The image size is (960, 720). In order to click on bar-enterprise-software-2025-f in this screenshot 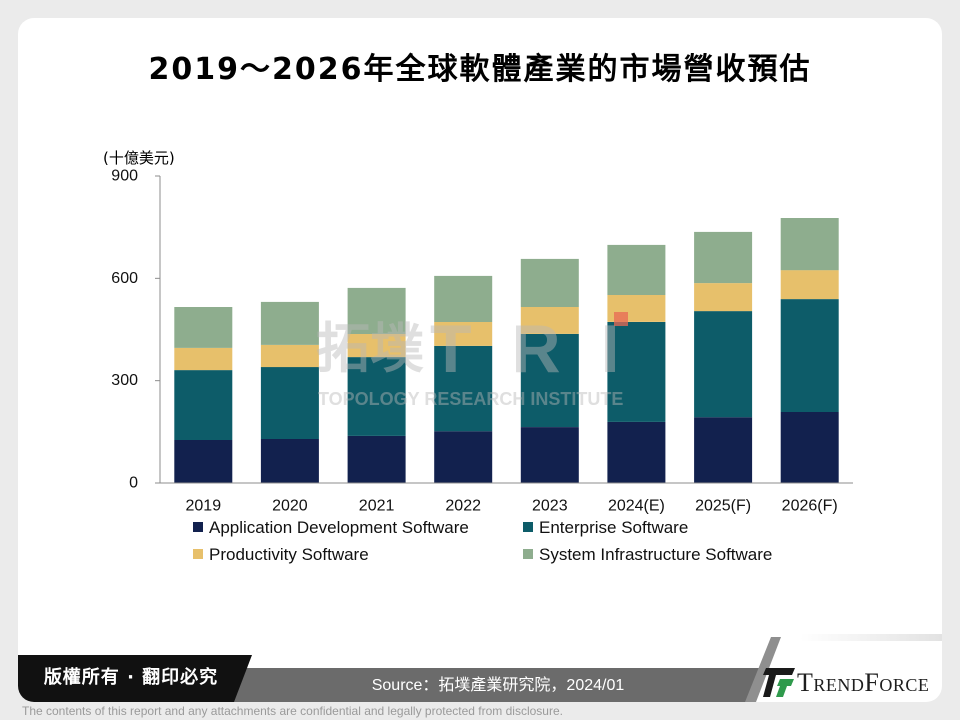, I will do `click(723, 364)`.